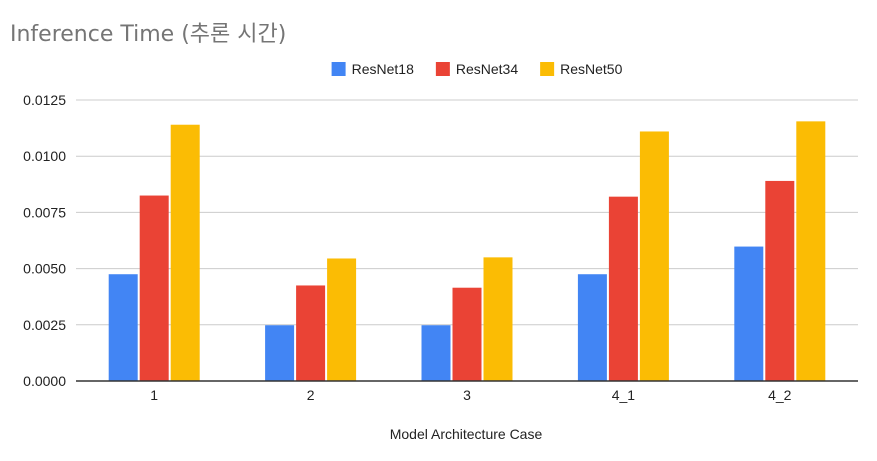 The width and height of the screenshot is (877, 461). I want to click on legend-item-resnet50: ResNet50, so click(581, 69).